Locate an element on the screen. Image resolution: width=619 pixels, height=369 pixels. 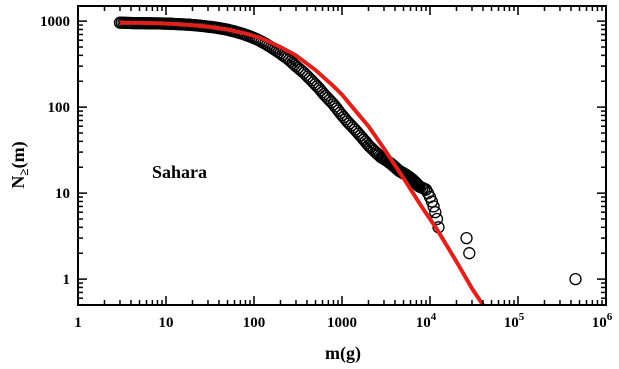
x-tick-label: 10⁵ is located at coordinates (514, 321).